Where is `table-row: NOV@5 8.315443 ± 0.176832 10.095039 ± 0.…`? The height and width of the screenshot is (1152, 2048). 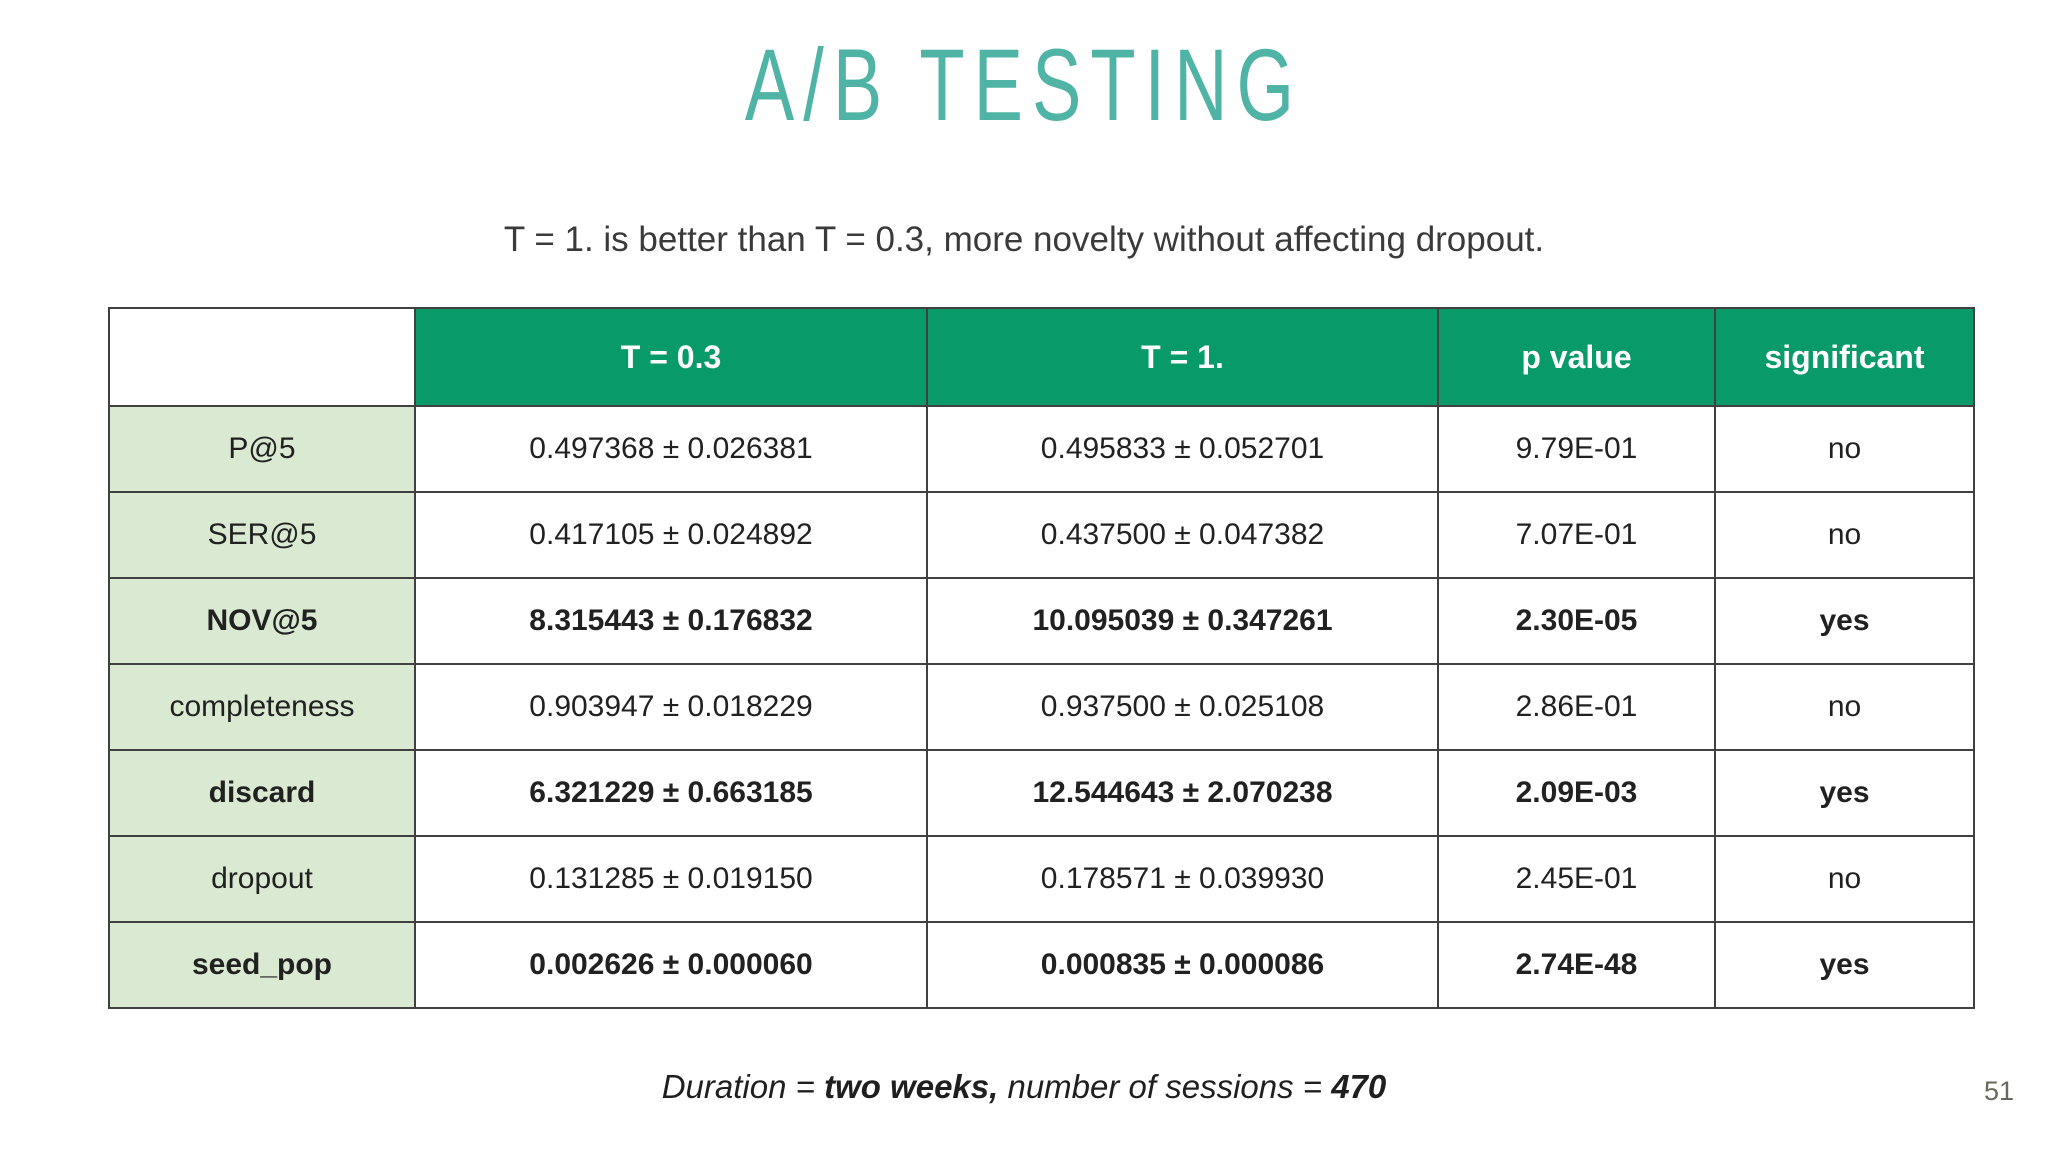
table-row: NOV@5 8.315443 ± 0.176832 10.095039 ± 0.… is located at coordinates (1041, 621).